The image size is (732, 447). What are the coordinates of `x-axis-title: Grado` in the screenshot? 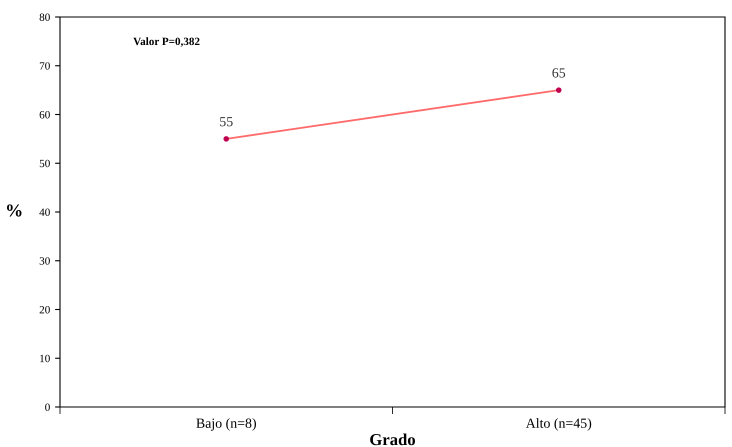 It's located at (393, 439).